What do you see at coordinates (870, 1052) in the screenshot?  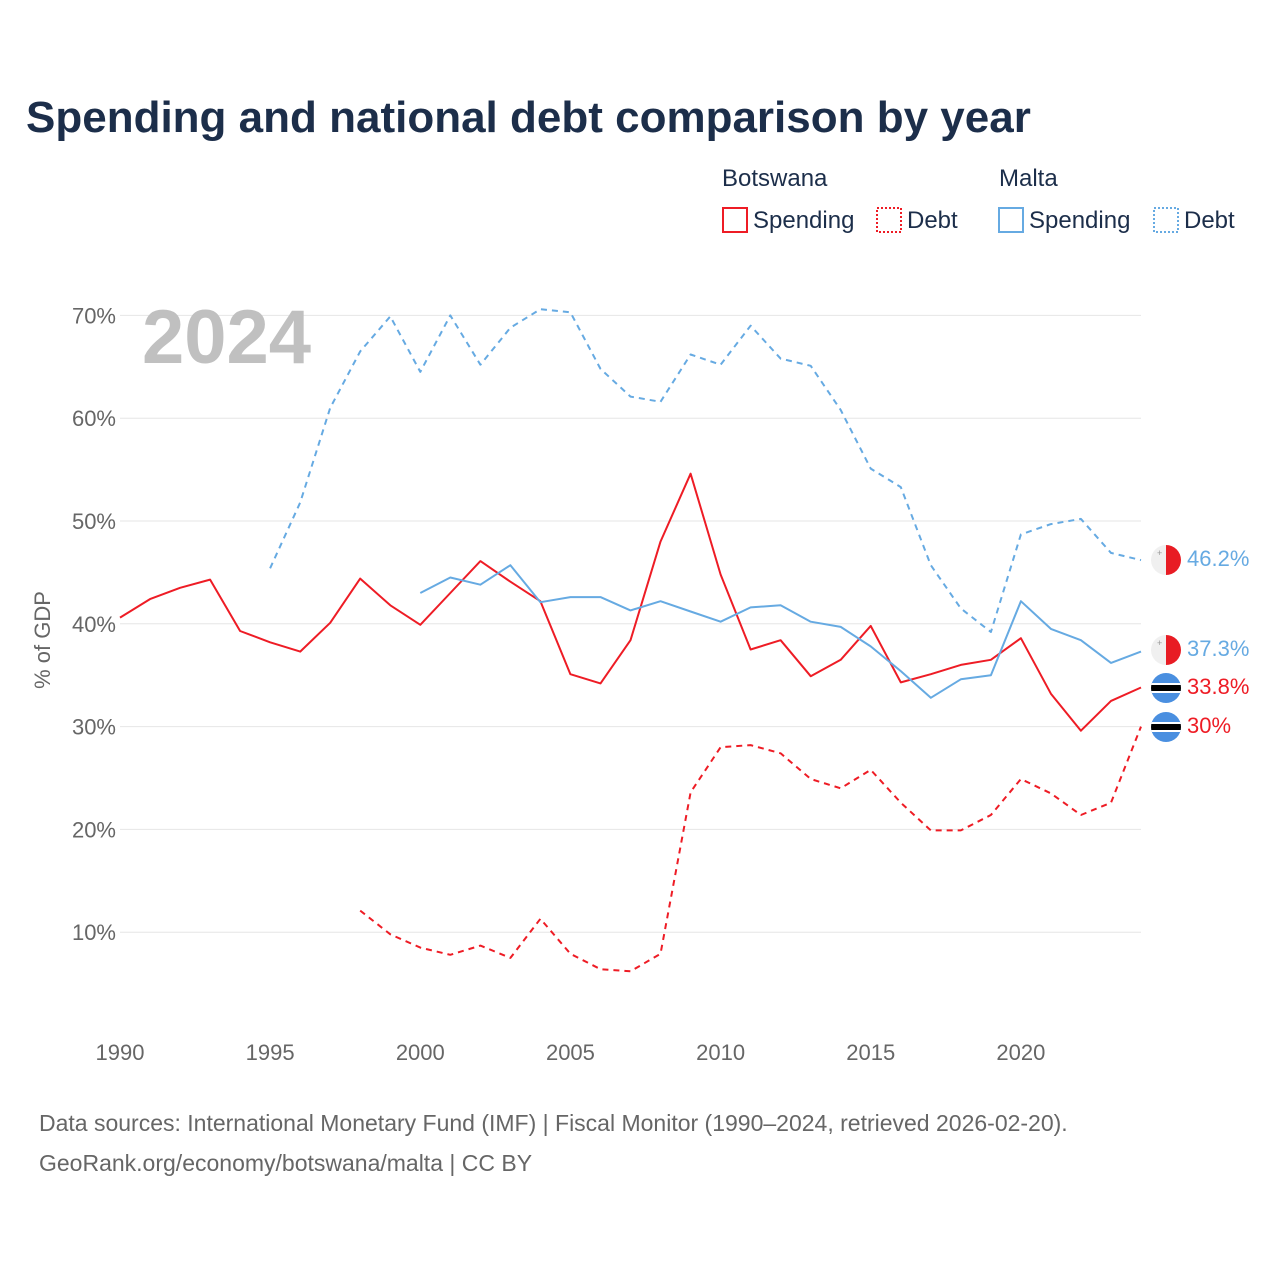 I see `x-tick-label: 2015` at bounding box center [870, 1052].